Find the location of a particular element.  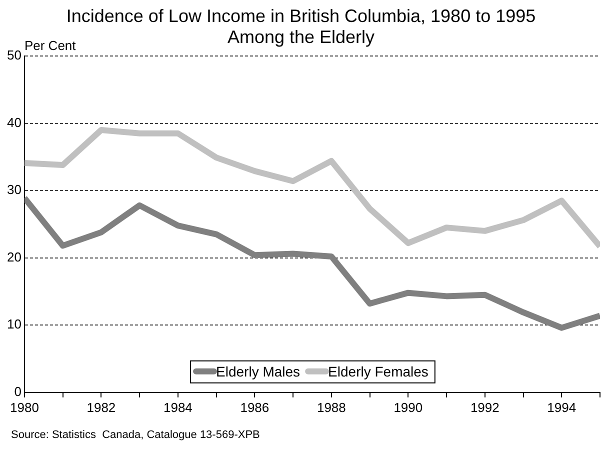

legend-label: Elderly Males is located at coordinates (258, 371).